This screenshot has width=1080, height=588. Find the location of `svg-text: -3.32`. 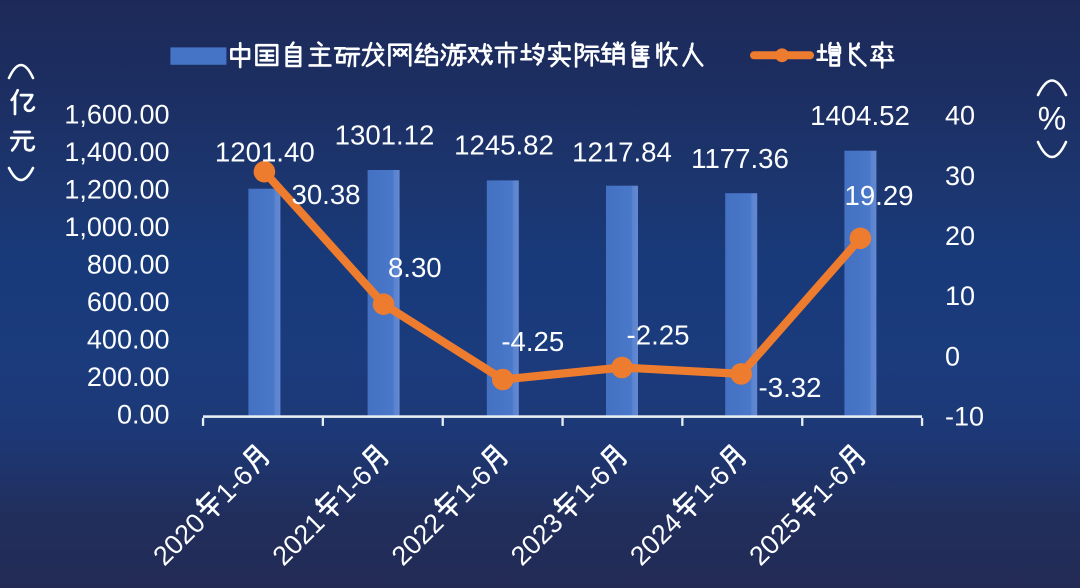

svg-text: -3.32 is located at coordinates (790, 387).